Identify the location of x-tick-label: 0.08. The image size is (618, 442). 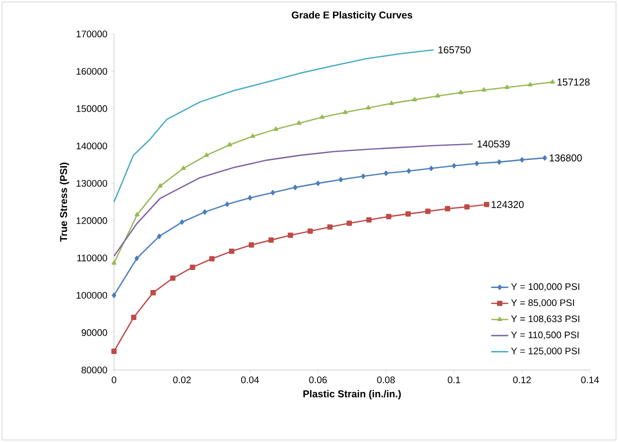
(386, 380).